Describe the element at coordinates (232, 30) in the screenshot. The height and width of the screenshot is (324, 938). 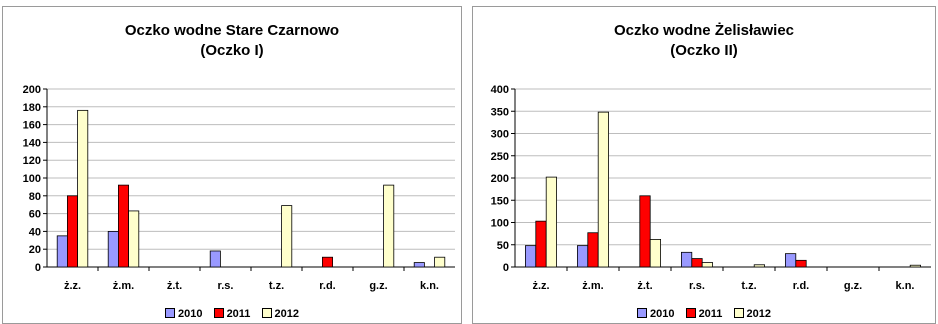
I see `chart-title-line: Oczko wodne Stare Czarnowo` at that location.